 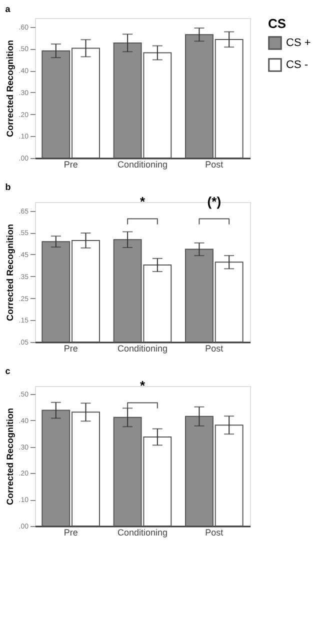 I want to click on chart-title: a, so click(x=8, y=9).